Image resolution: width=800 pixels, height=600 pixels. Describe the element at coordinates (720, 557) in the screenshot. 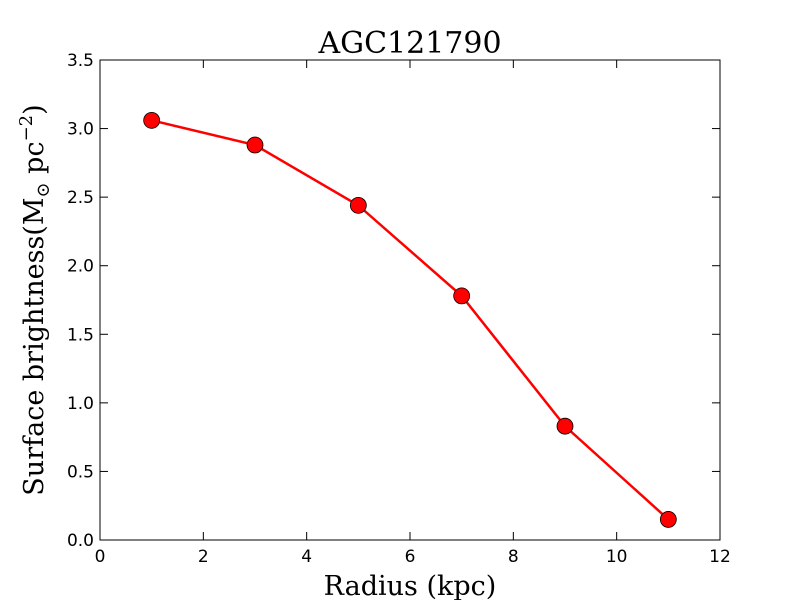

I see `x-tick-label: 12` at that location.